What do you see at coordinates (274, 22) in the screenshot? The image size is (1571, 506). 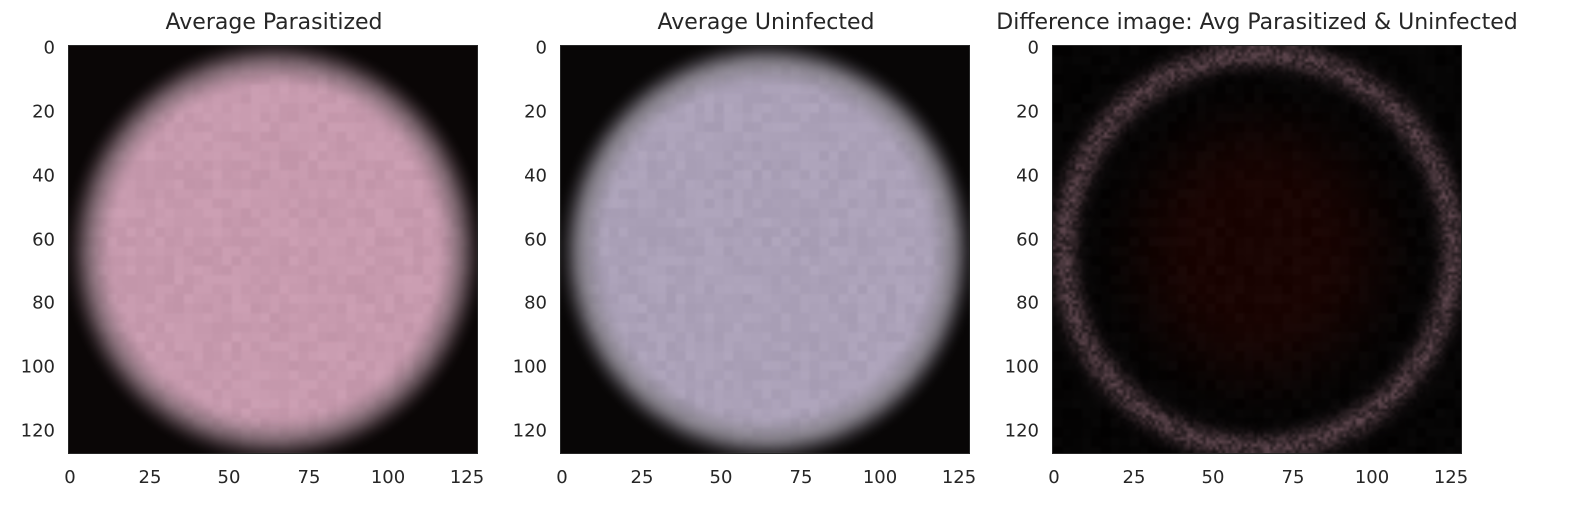 I see `panel-title: Average Parasitized` at bounding box center [274, 22].